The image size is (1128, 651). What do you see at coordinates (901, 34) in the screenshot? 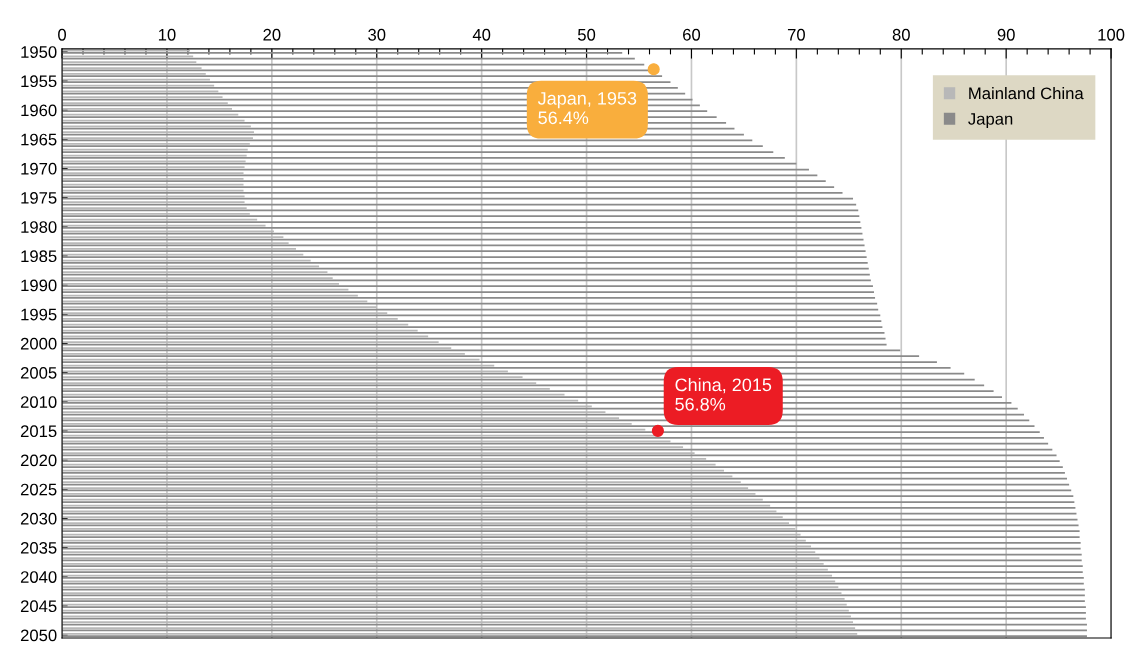
I see `x-tick-label: 80` at bounding box center [901, 34].